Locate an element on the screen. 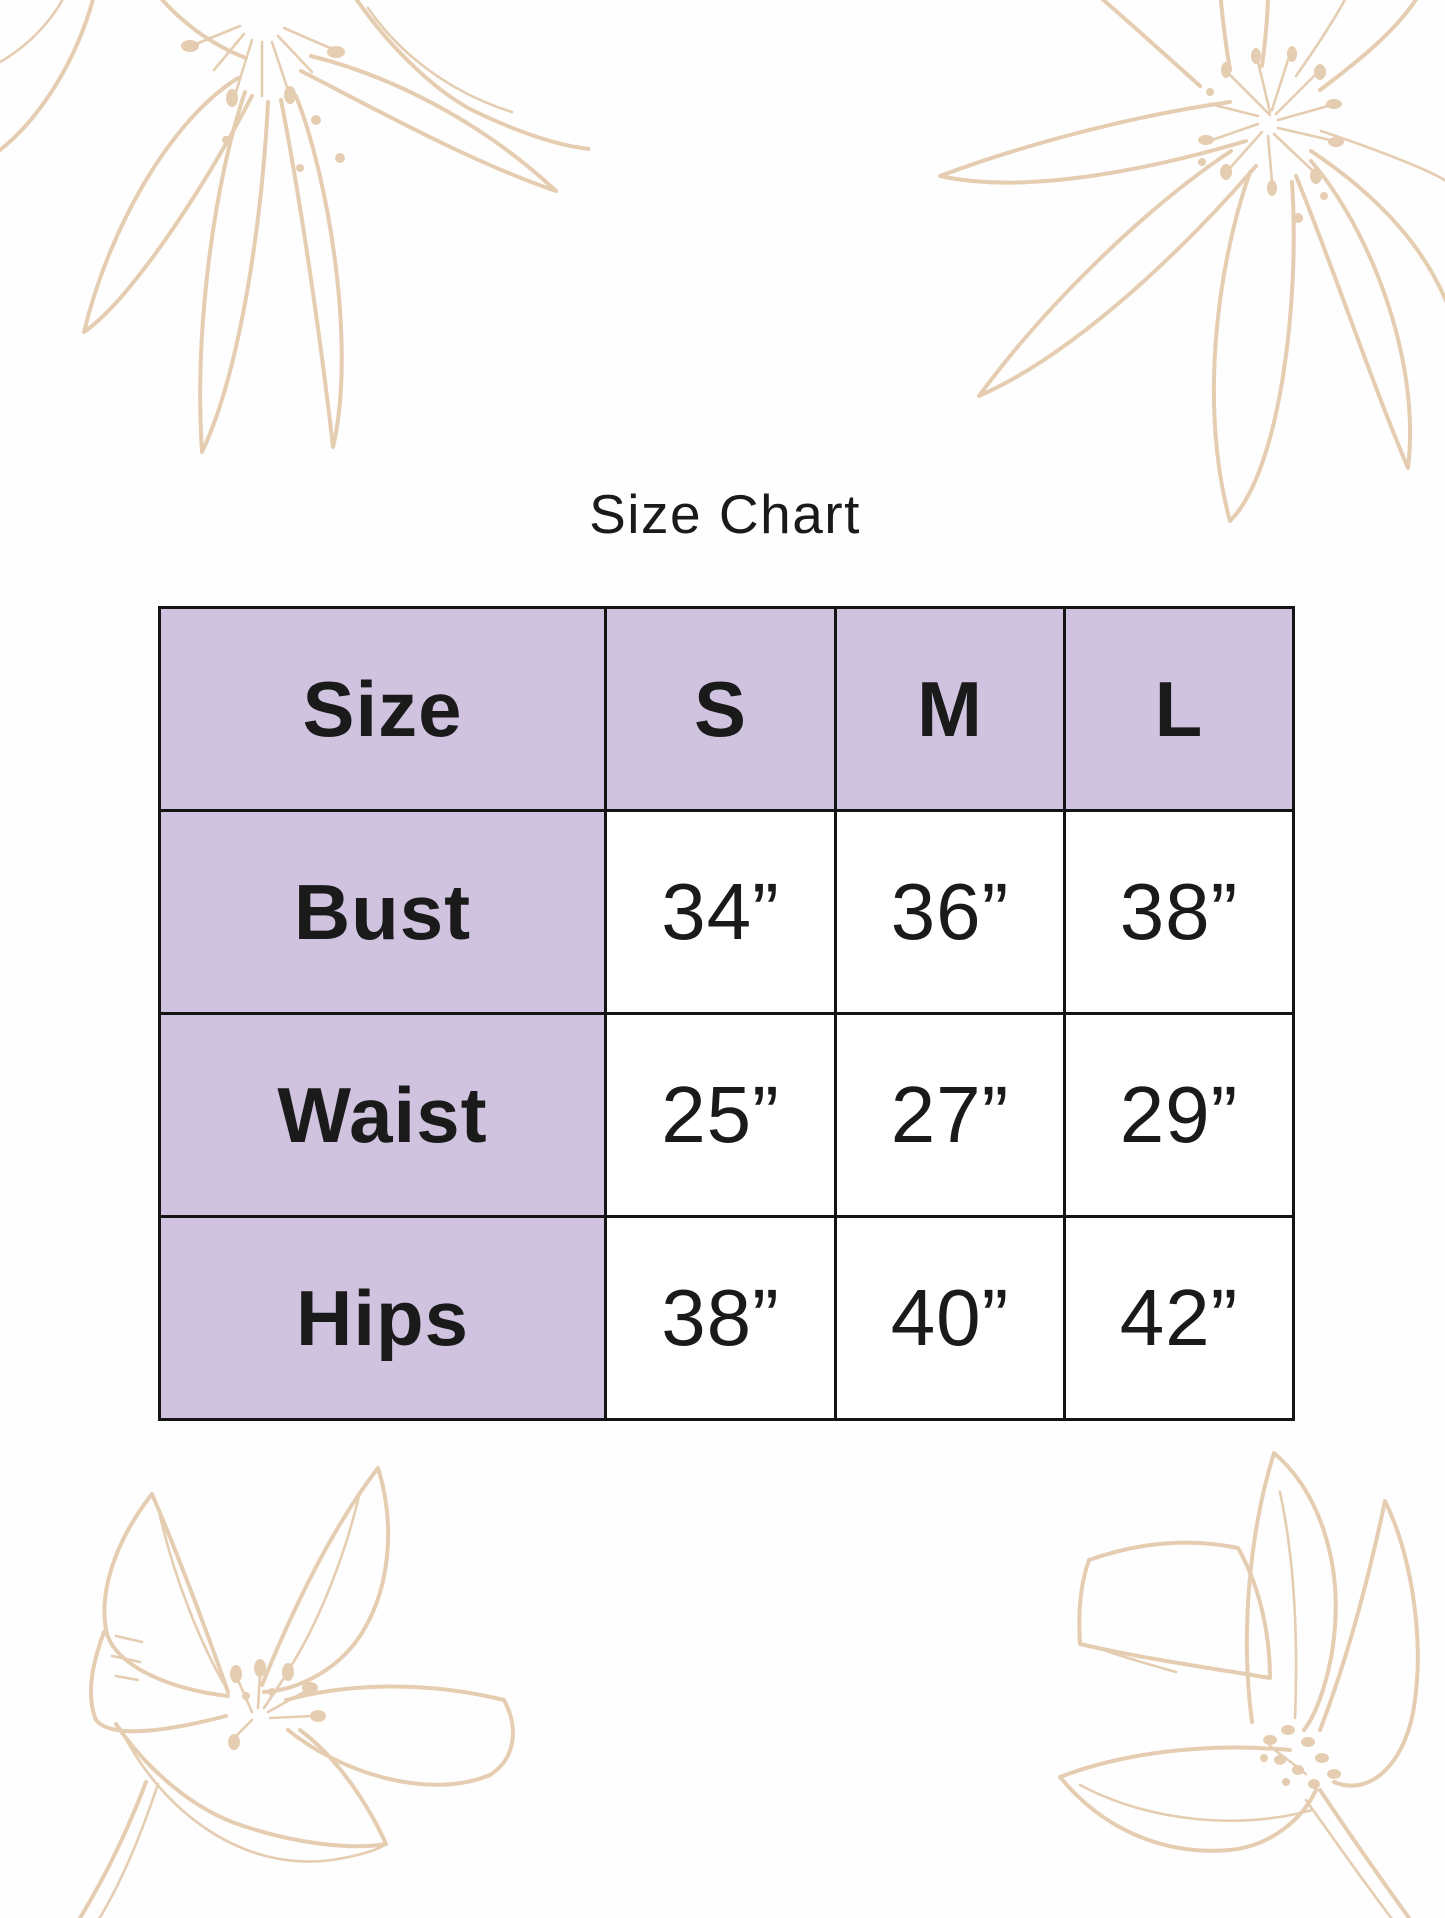 This screenshot has height=1918, width=1445. page-title: Size Chart is located at coordinates (725, 514).